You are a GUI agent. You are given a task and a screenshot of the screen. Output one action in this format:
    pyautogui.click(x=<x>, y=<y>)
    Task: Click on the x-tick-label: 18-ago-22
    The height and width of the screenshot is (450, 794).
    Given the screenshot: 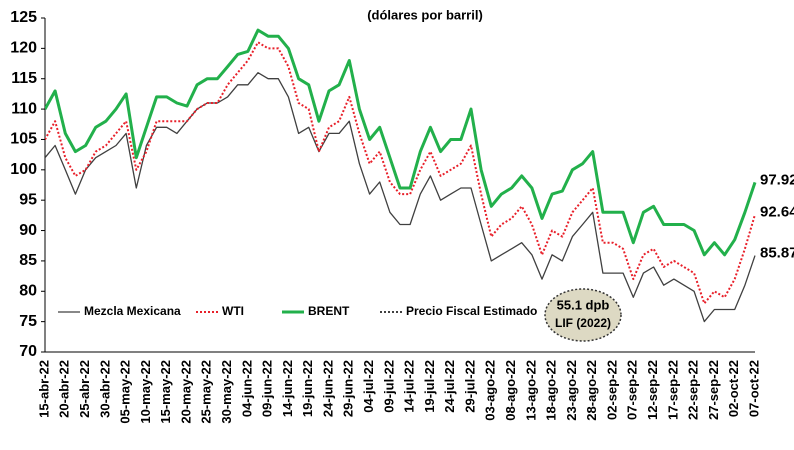 What is the action you would take?
    pyautogui.click(x=551, y=390)
    